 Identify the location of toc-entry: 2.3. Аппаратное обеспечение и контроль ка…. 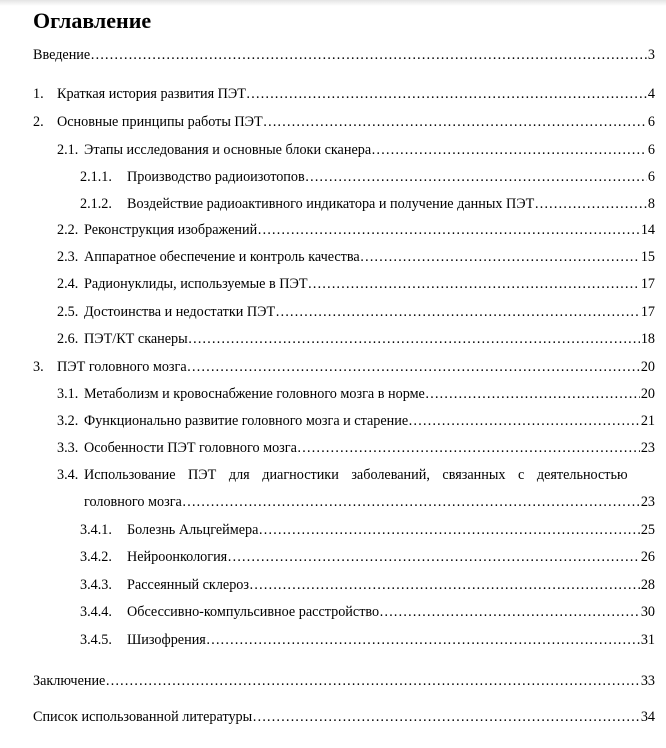
(356, 260).